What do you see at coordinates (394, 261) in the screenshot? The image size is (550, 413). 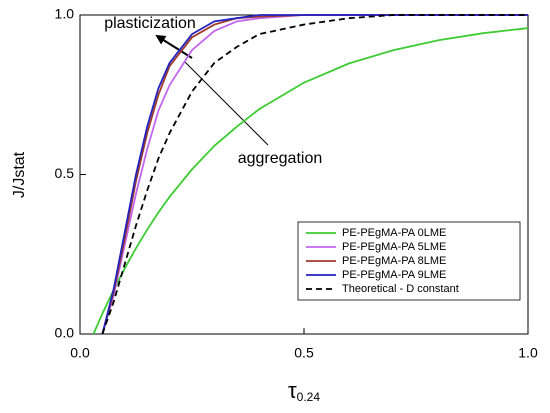 I see `legend-label: PE-PEgMA-PA 8LME` at bounding box center [394, 261].